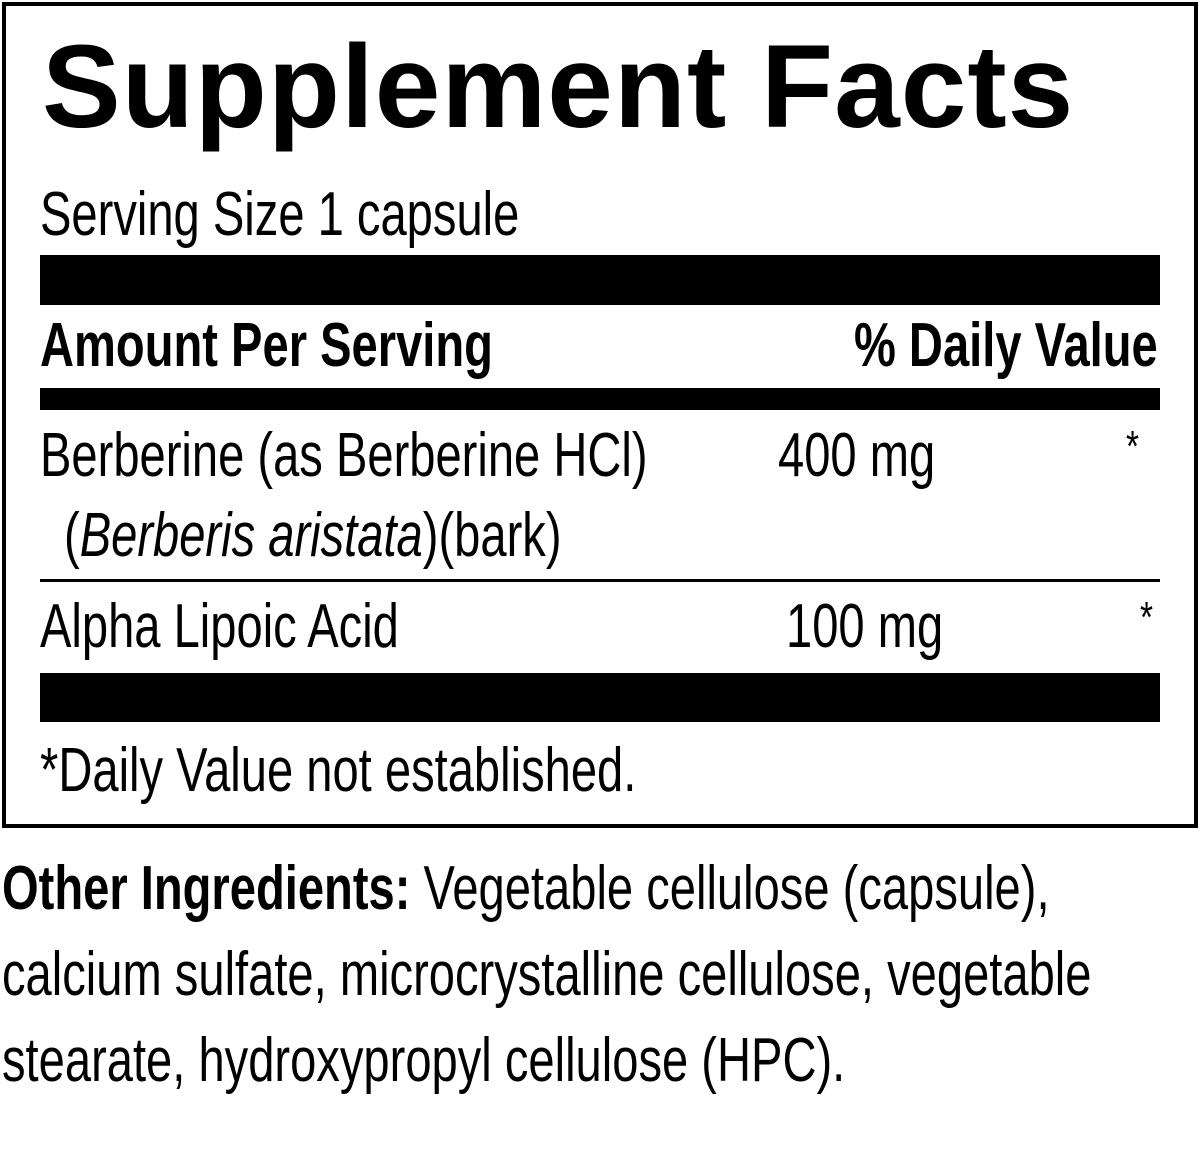  Describe the element at coordinates (266, 345) in the screenshot. I see `amount-per-serving-header: Amount Per Serving` at that location.